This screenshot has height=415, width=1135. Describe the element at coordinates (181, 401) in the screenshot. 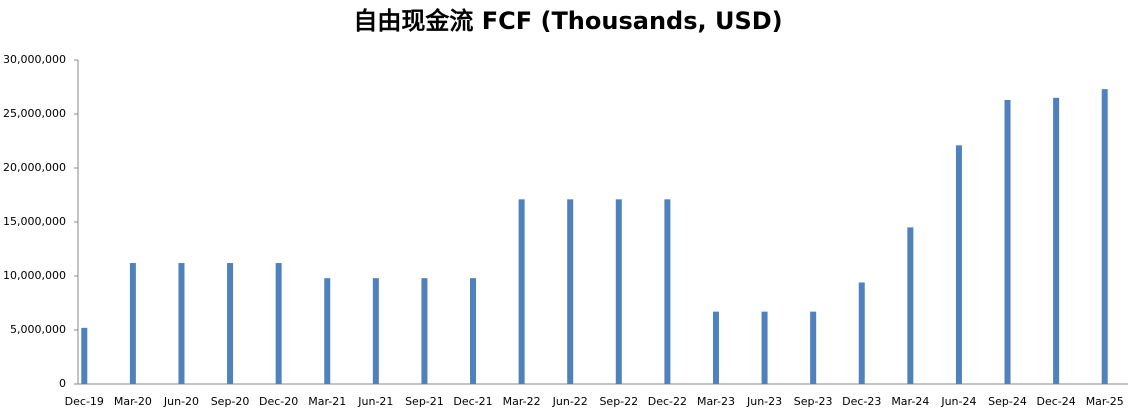

I see `x-tick-label: Jun-20` at that location.